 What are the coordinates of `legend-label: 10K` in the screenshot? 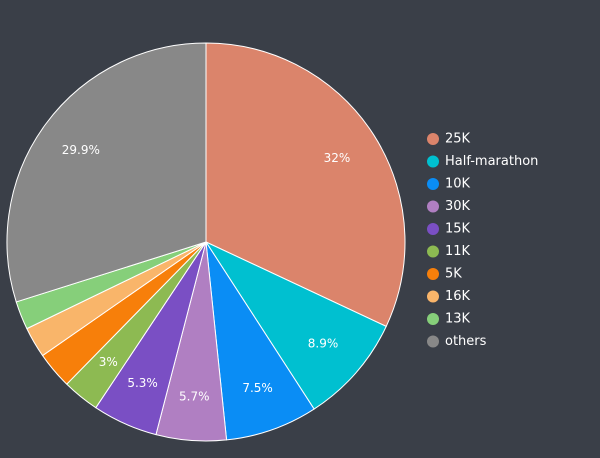 It's located at (458, 184).